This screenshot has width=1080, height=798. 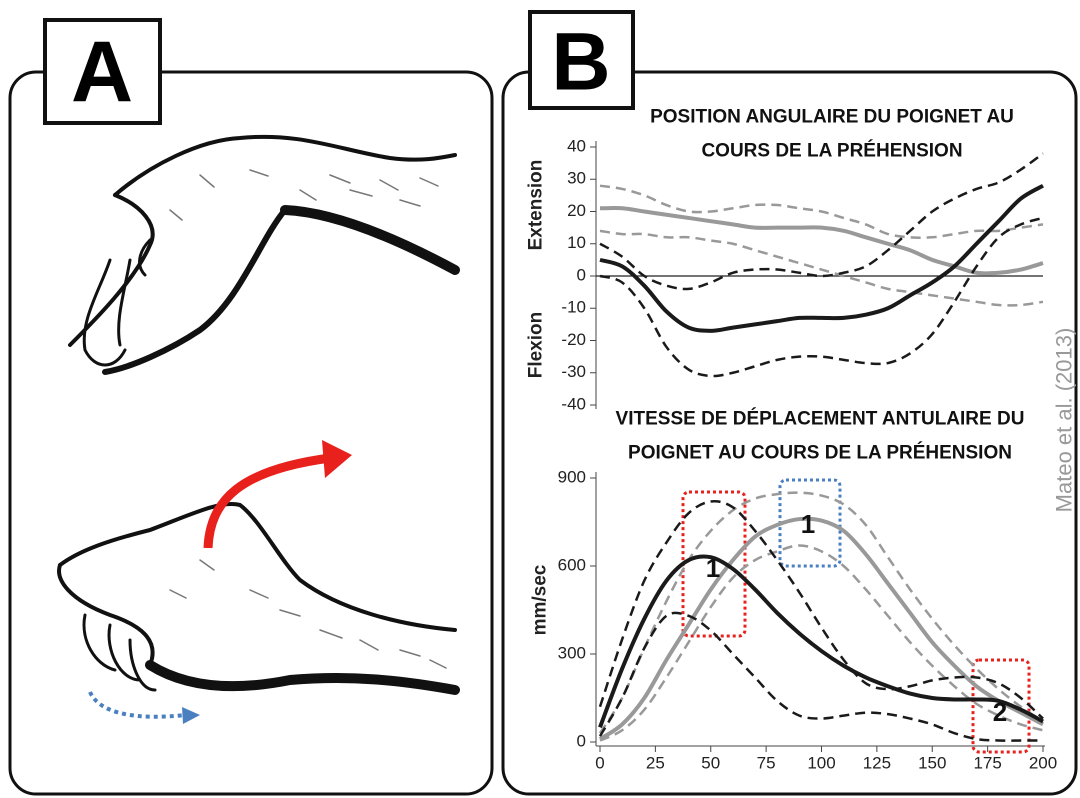 I want to click on highlight-box, so click(x=1001, y=706).